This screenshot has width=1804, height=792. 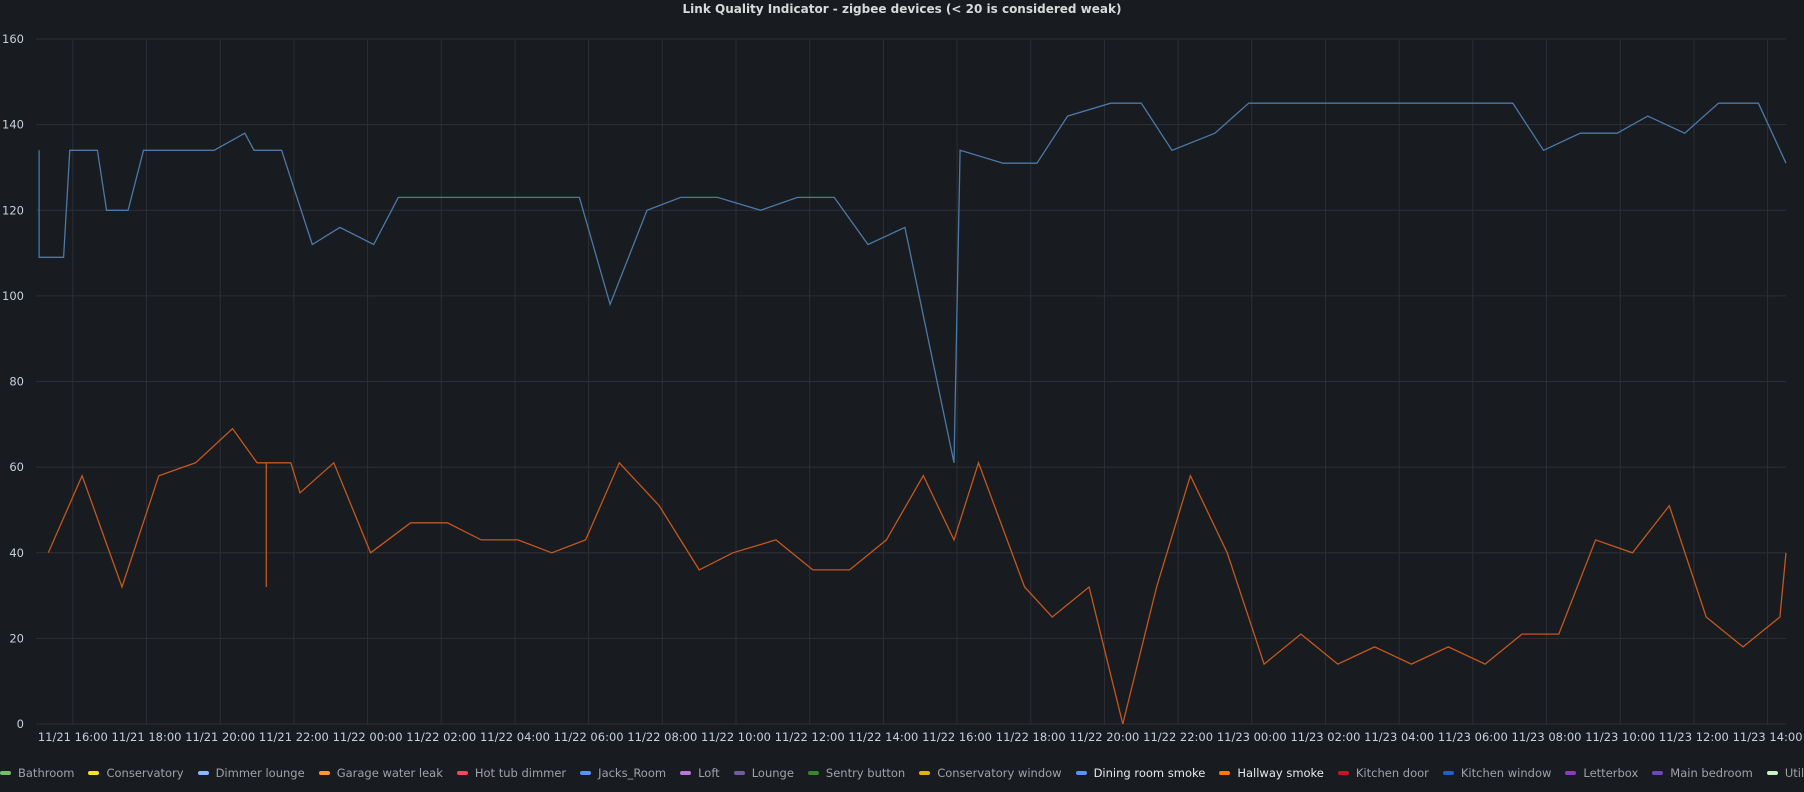 What do you see at coordinates (1252, 737) in the screenshot?
I see `x-tick-label: 11/23 00:00` at bounding box center [1252, 737].